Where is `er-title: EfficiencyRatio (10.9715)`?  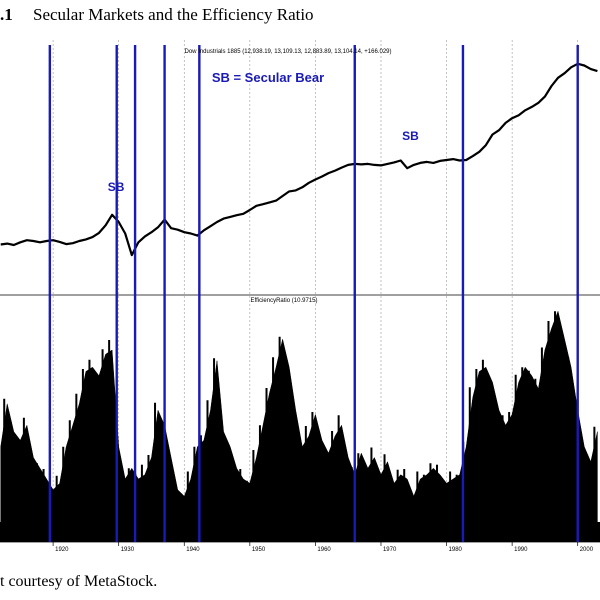
er-title: EfficiencyRatio (10.9715) is located at coordinates (284, 301).